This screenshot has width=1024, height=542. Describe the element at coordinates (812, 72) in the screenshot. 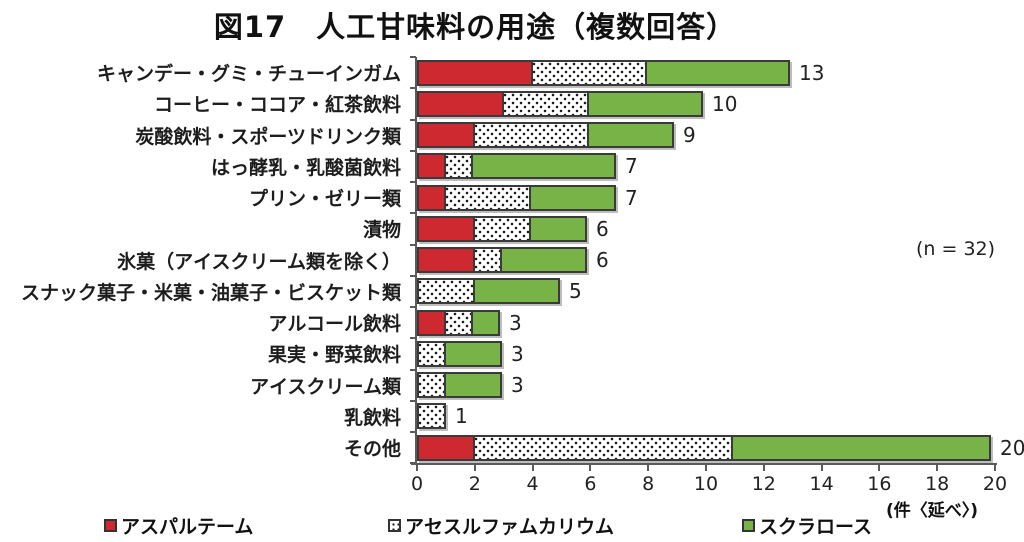

I see `bar-total-label: 13` at that location.